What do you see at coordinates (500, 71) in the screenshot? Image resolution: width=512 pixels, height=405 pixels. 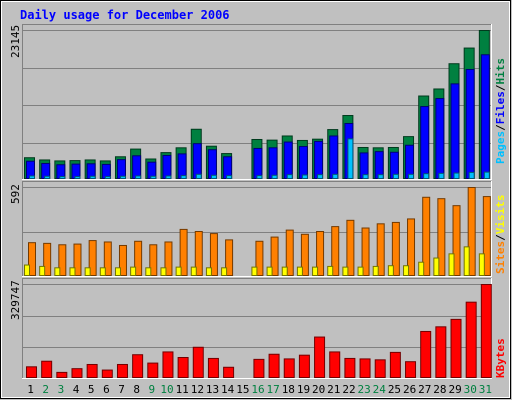 I see `legend-hits: Hits` at bounding box center [500, 71].